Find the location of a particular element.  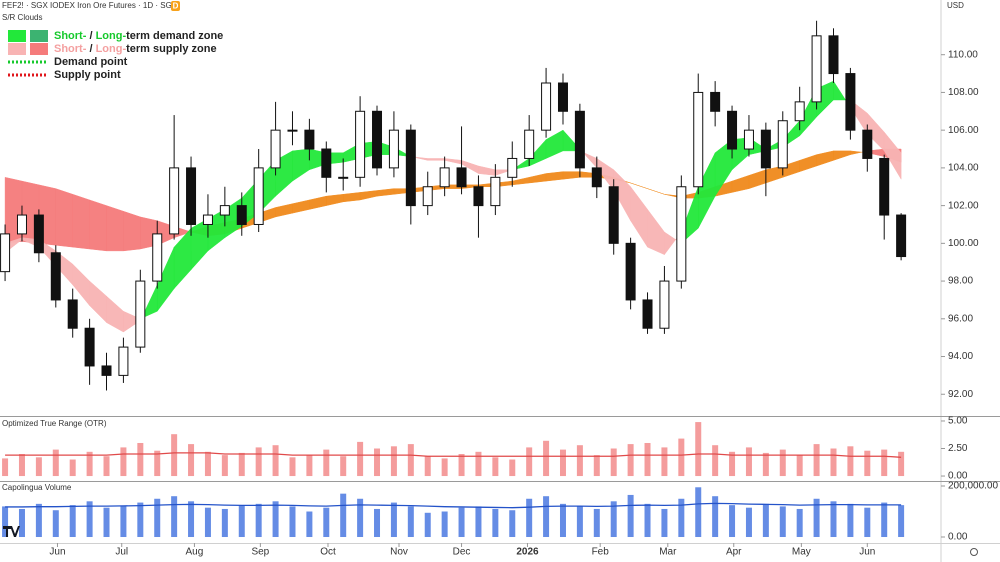

settings-icon is located at coordinates (974, 552).